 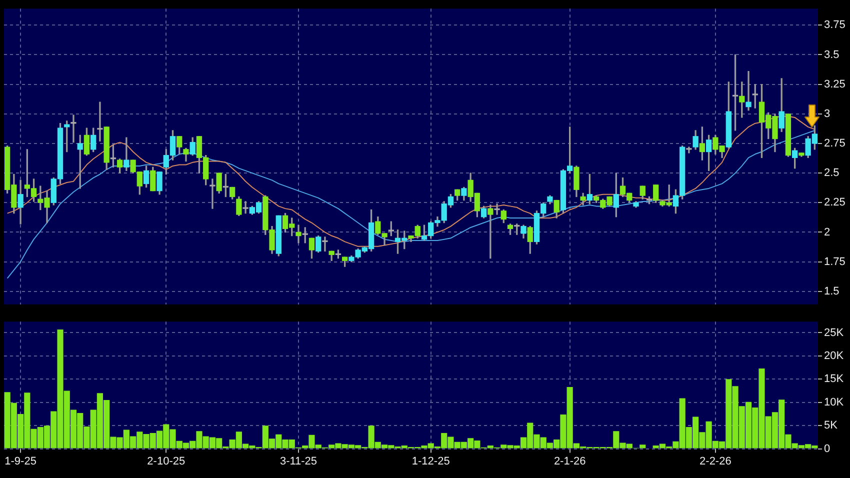 I want to click on y-tick-label: 3.75, so click(x=835, y=25).